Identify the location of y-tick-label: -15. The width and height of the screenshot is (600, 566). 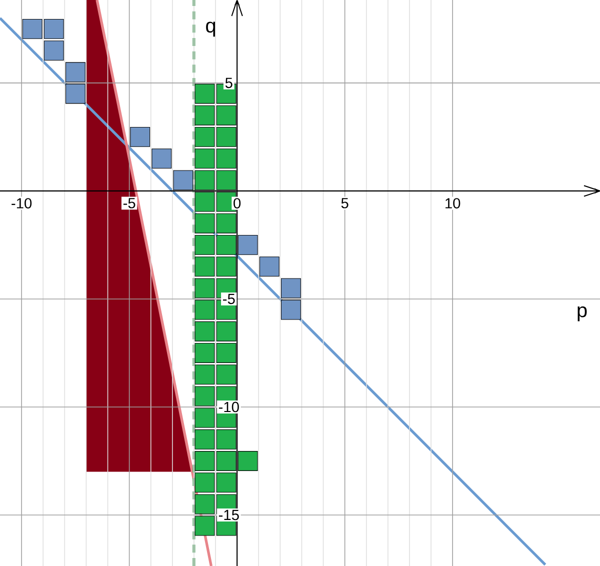
(228, 515).